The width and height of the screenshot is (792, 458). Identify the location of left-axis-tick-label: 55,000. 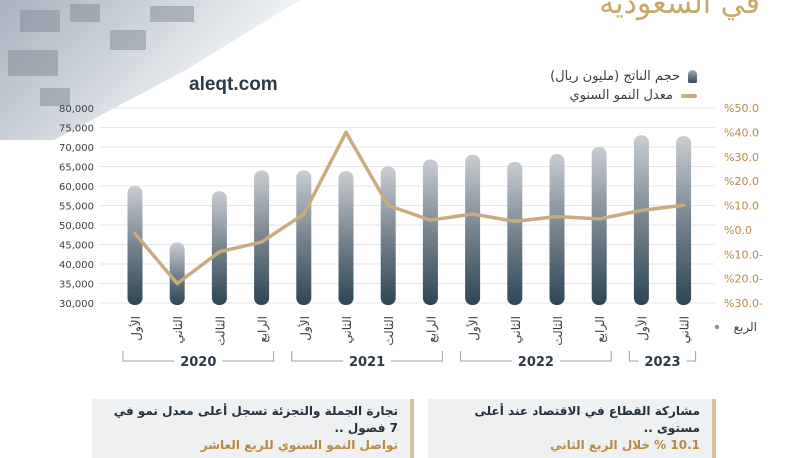
(76, 207).